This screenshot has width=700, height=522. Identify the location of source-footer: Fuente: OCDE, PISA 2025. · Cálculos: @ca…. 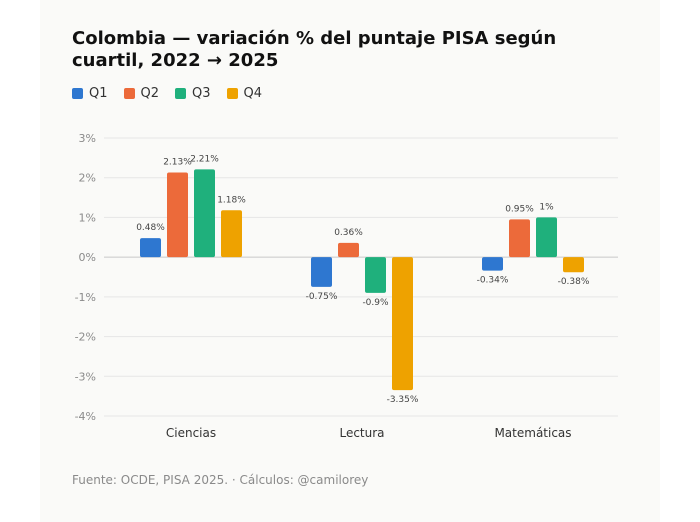
(220, 480).